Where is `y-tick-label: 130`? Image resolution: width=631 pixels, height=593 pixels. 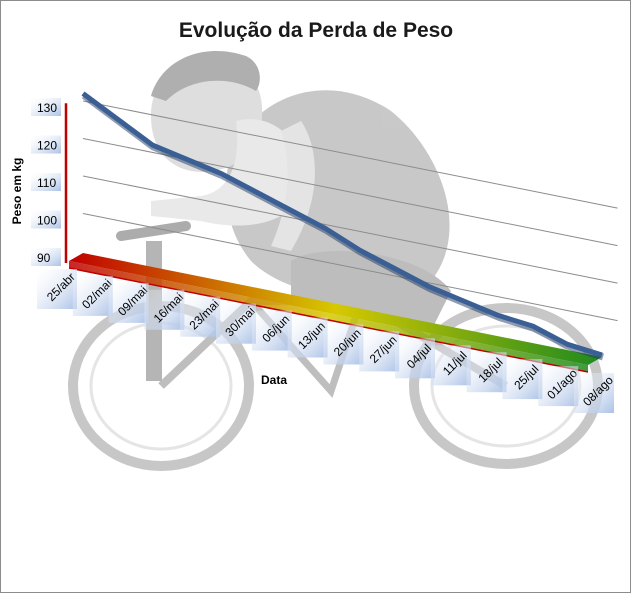 y-tick-label: 130 is located at coordinates (47, 108).